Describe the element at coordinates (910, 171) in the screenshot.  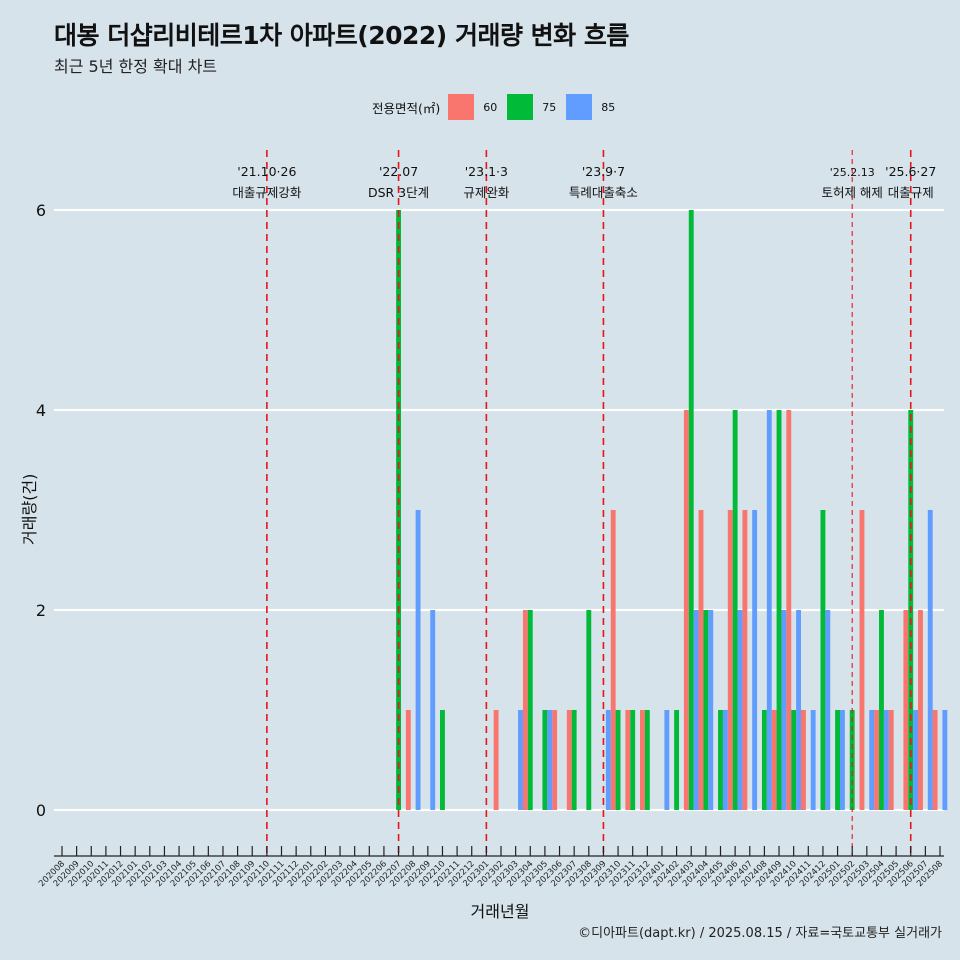
I see `event-date-label: '25.6·27` at that location.